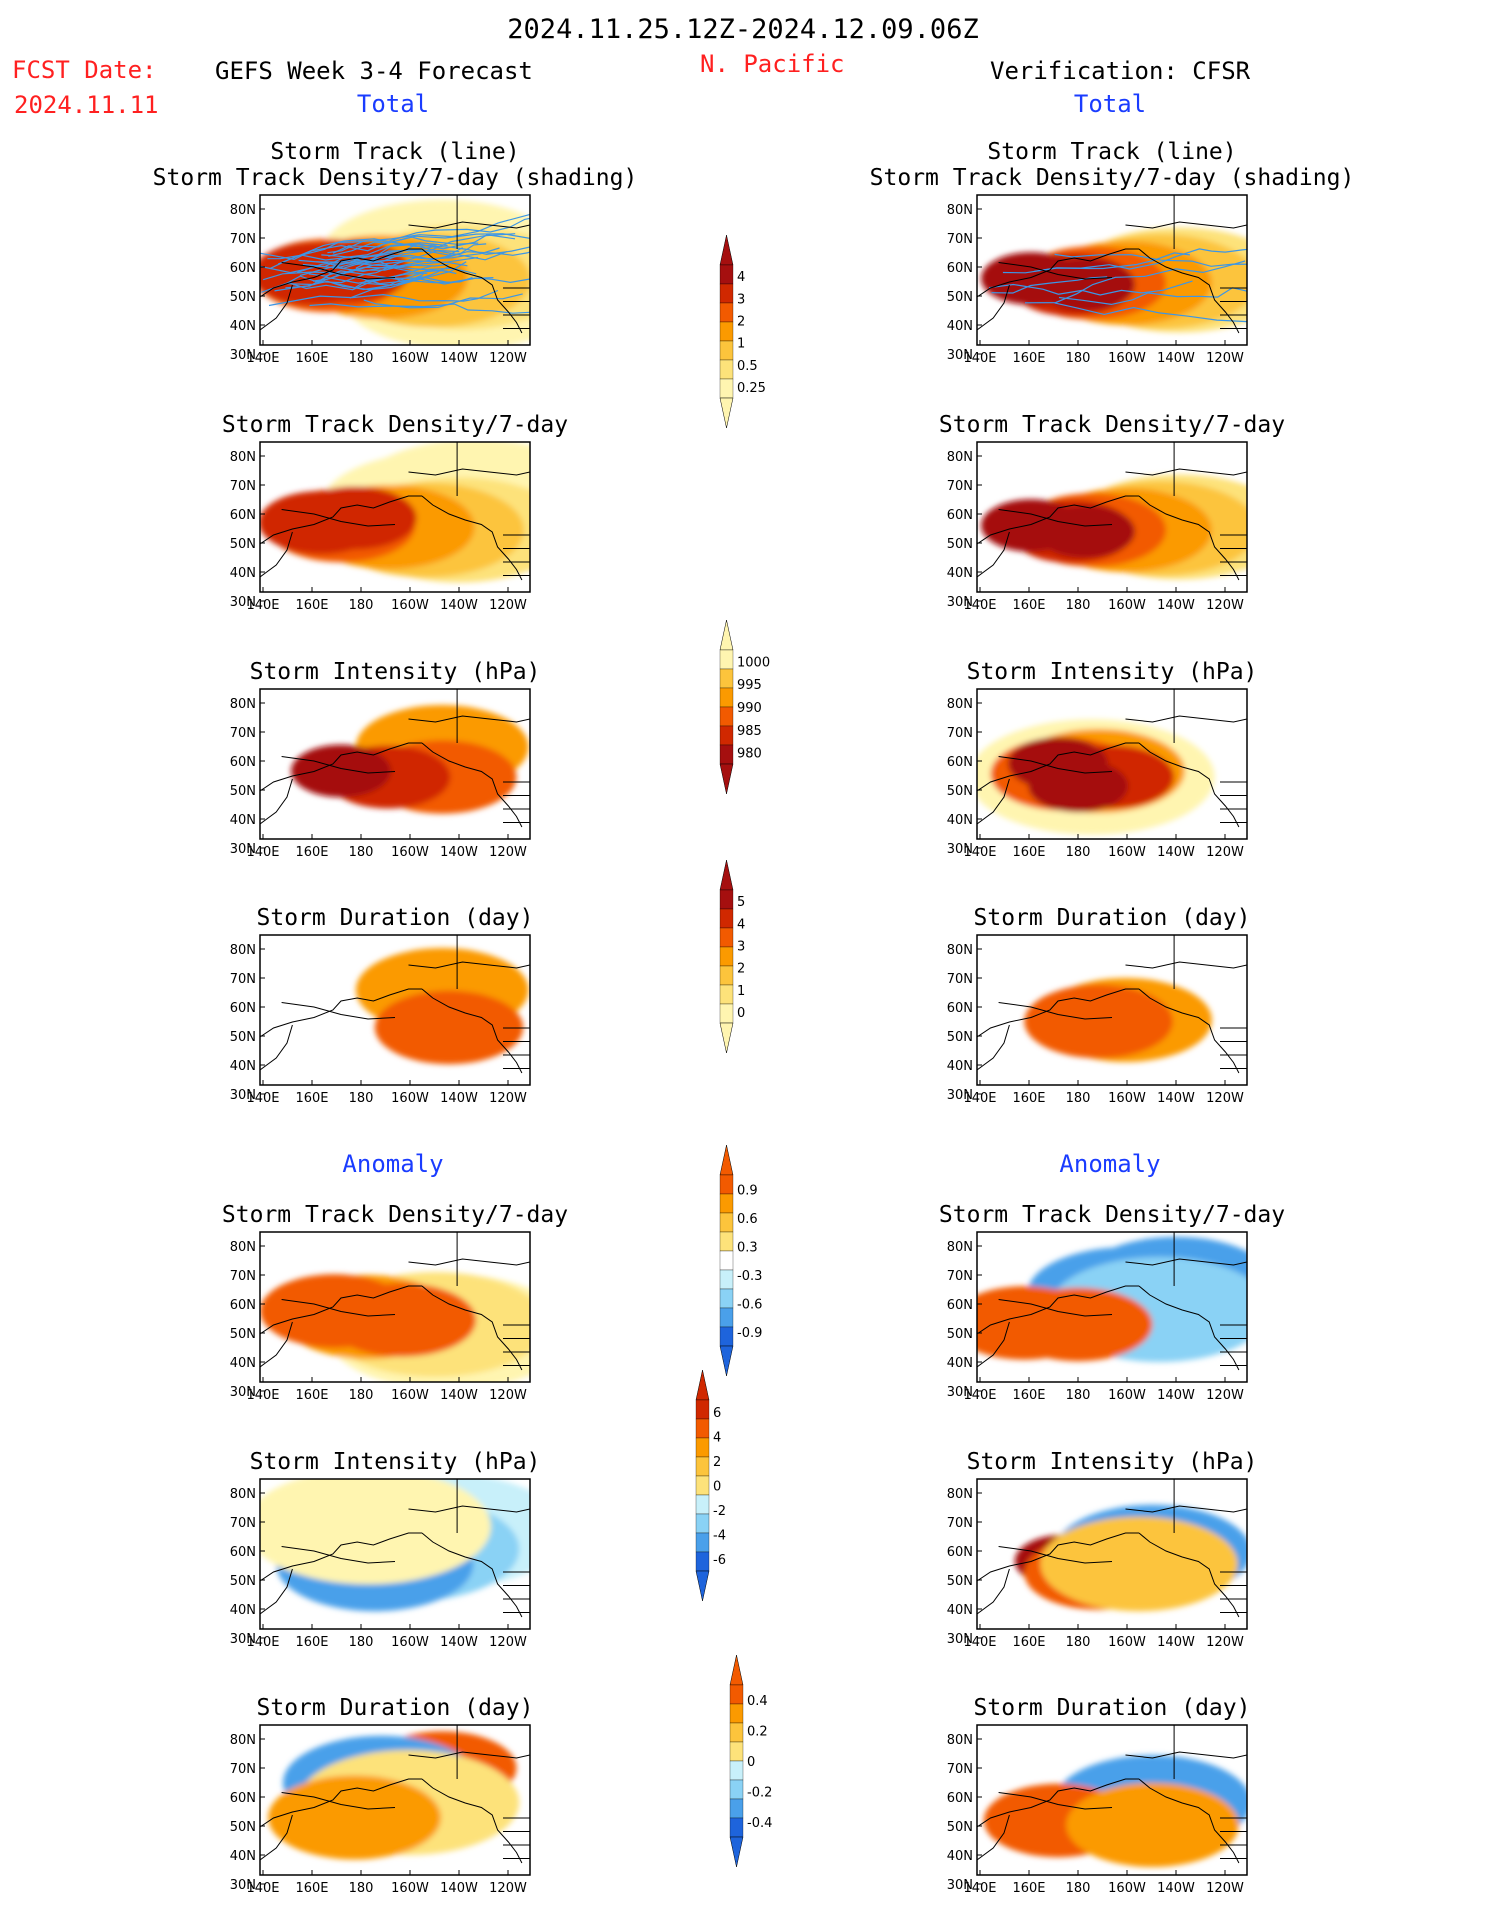 The width and height of the screenshot is (1487, 1925). I want to click on region-title: N. Pacific, so click(772, 64).